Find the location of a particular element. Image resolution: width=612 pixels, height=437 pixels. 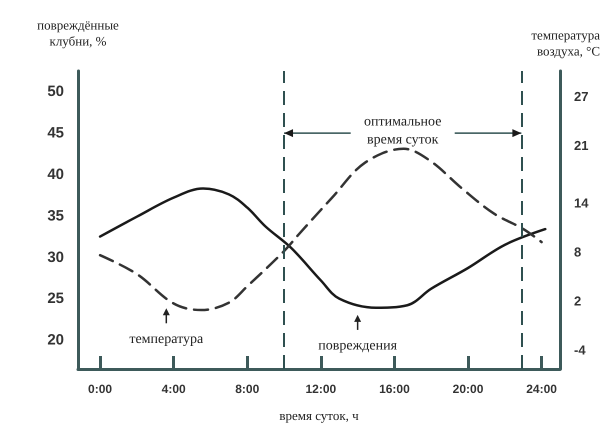

x-tick-label: 4:00 is located at coordinates (174, 389).